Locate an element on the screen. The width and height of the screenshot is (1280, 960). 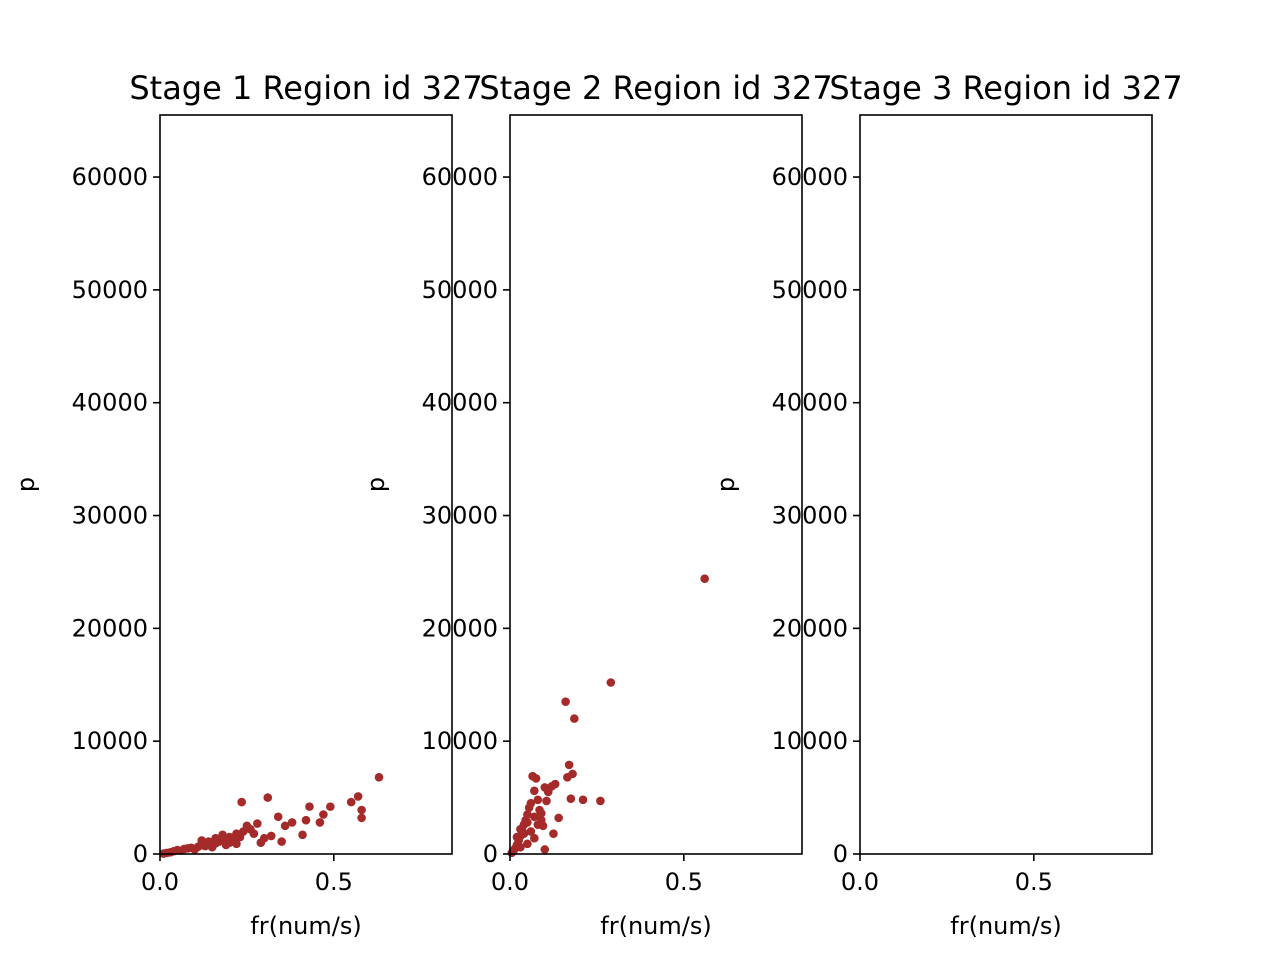
subplot-title: Stage 1 Region id 327 is located at coordinates (305, 88).